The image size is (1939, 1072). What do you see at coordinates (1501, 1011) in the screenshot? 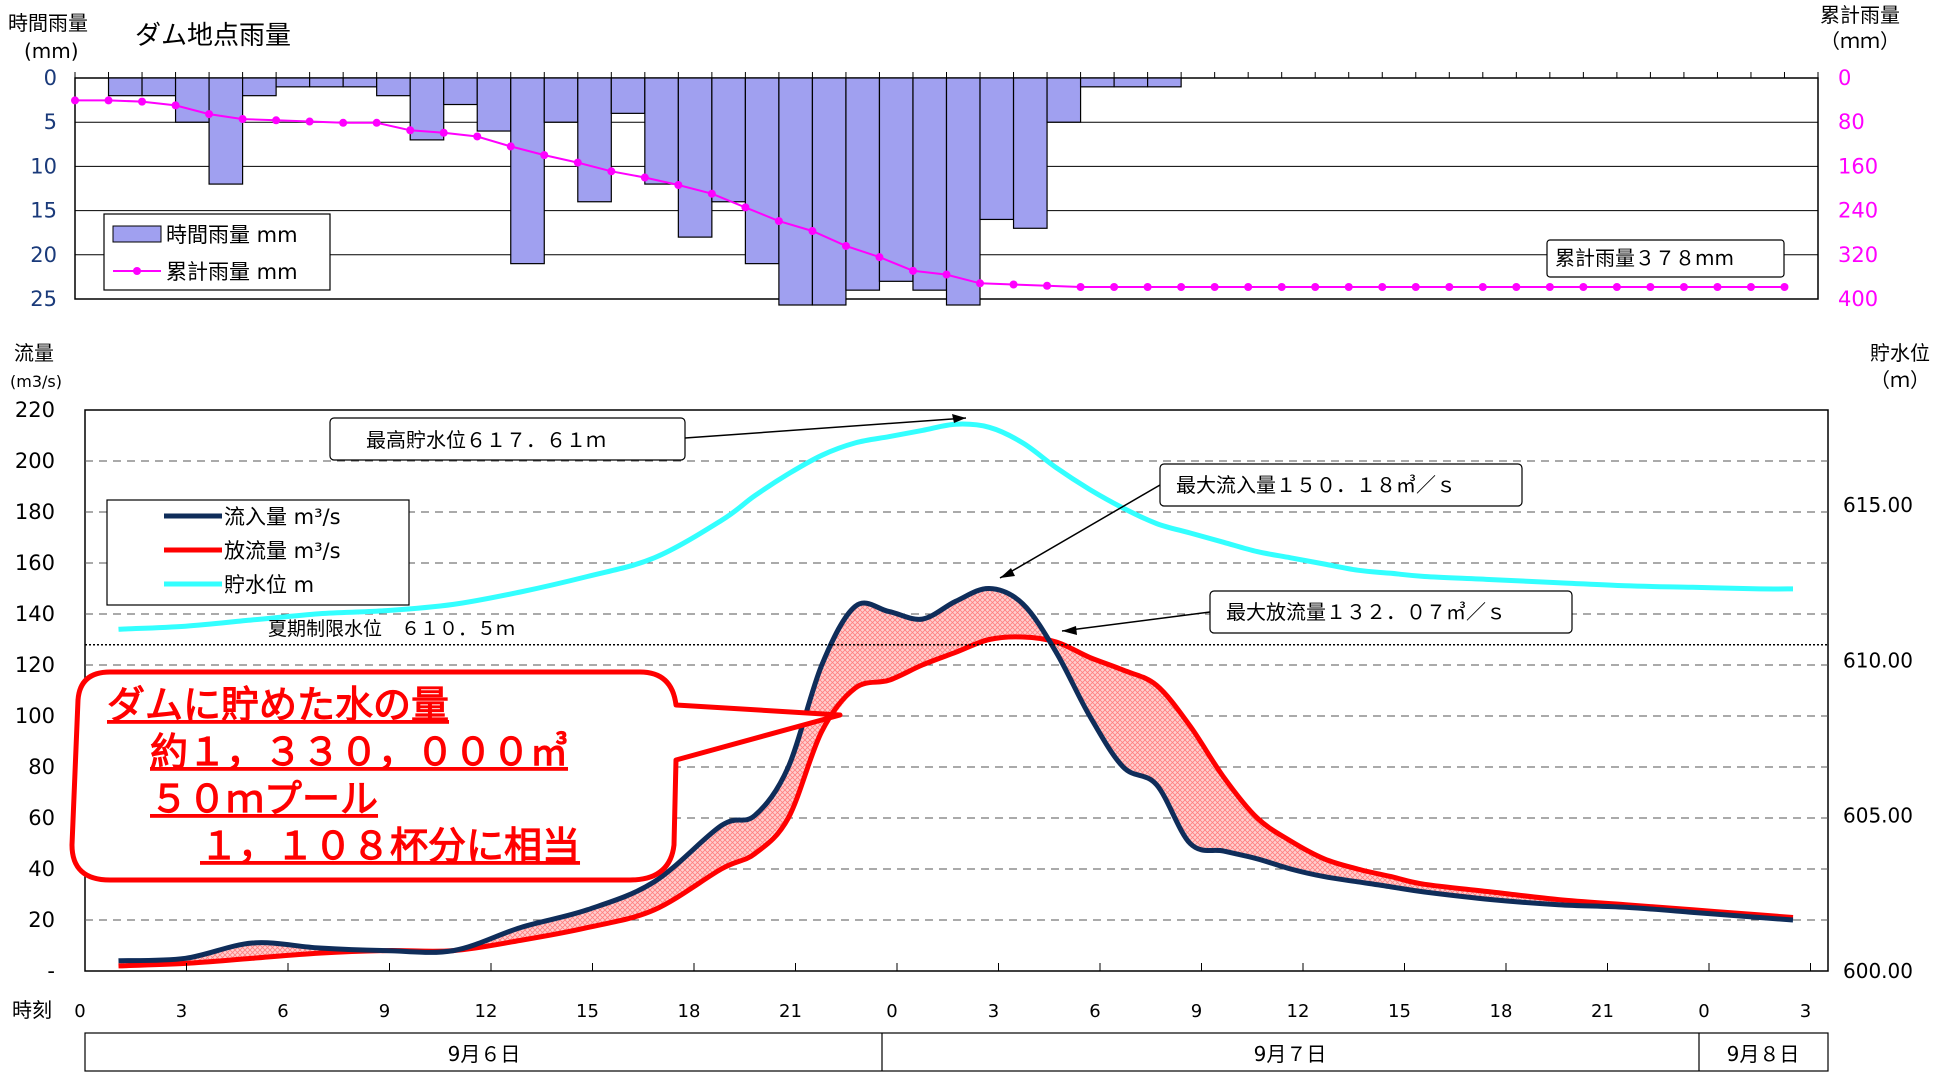
I see `flow-x-tick-label: 18` at bounding box center [1501, 1011].